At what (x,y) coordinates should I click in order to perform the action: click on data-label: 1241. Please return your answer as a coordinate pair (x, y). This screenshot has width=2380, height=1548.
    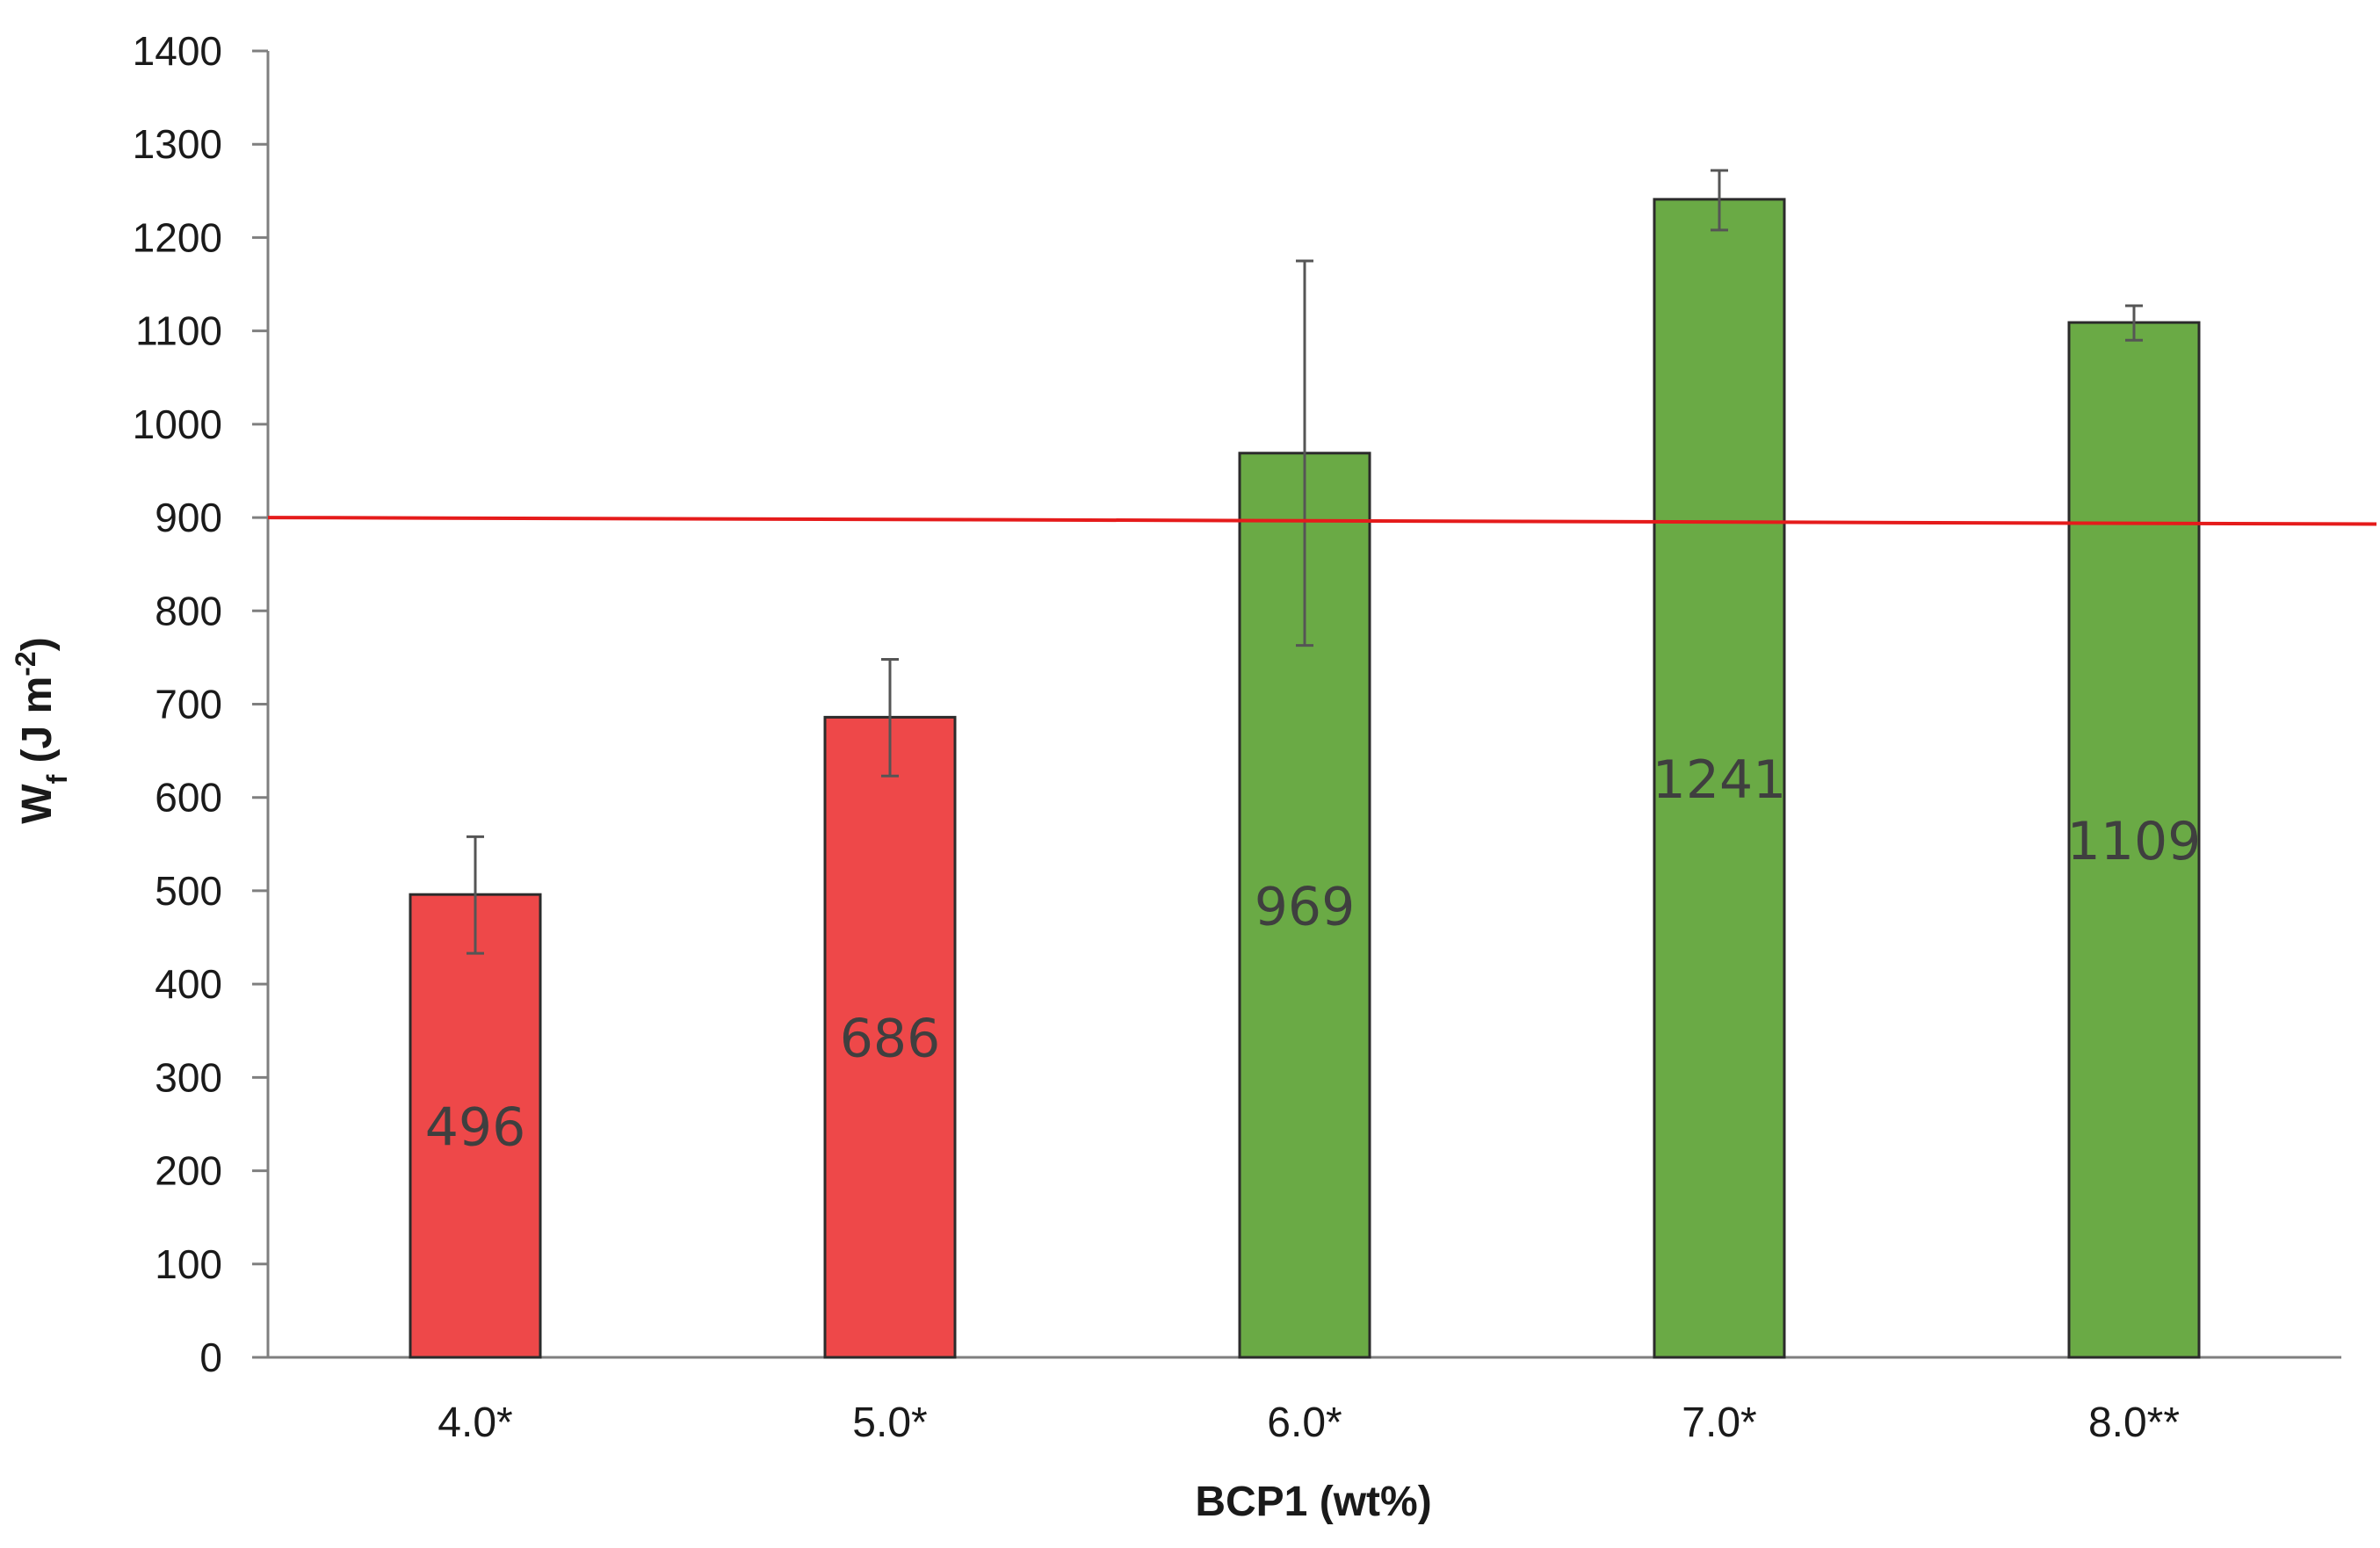
    Looking at the image, I should click on (1720, 780).